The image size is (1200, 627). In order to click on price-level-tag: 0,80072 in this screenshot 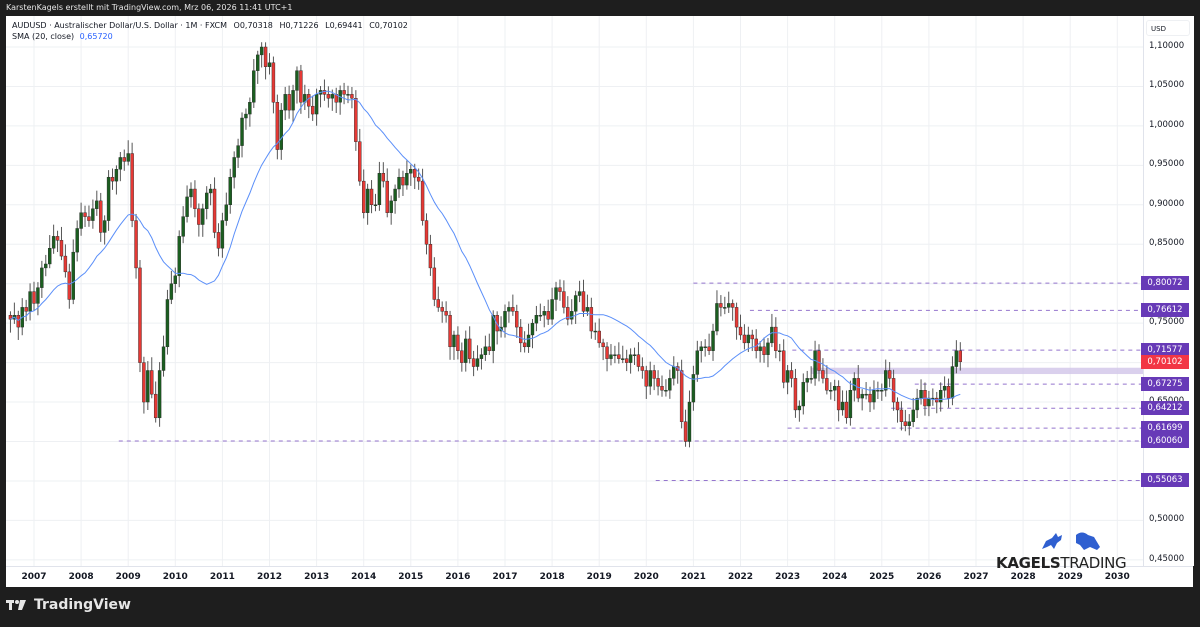, I will do `click(1165, 283)`.